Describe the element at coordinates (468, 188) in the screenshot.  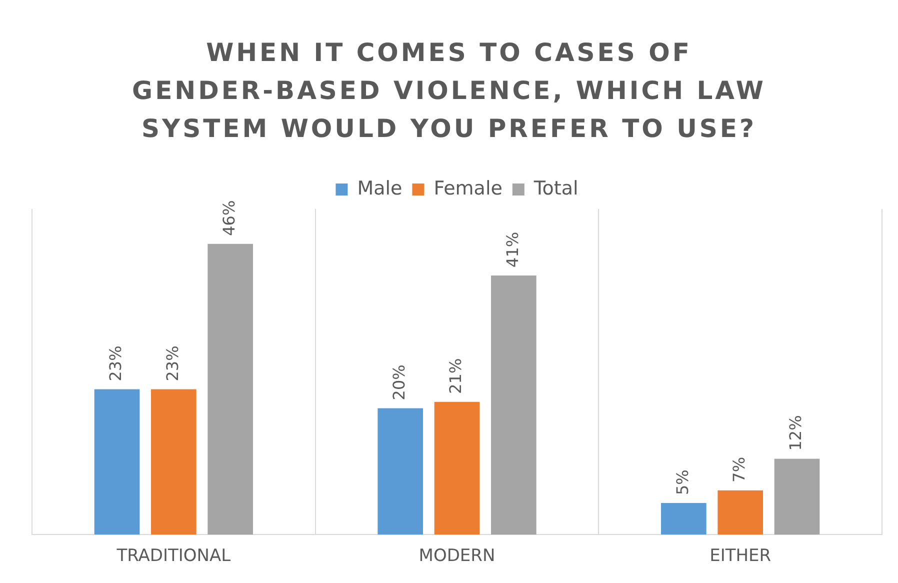
I see `legend-label: Female` at that location.